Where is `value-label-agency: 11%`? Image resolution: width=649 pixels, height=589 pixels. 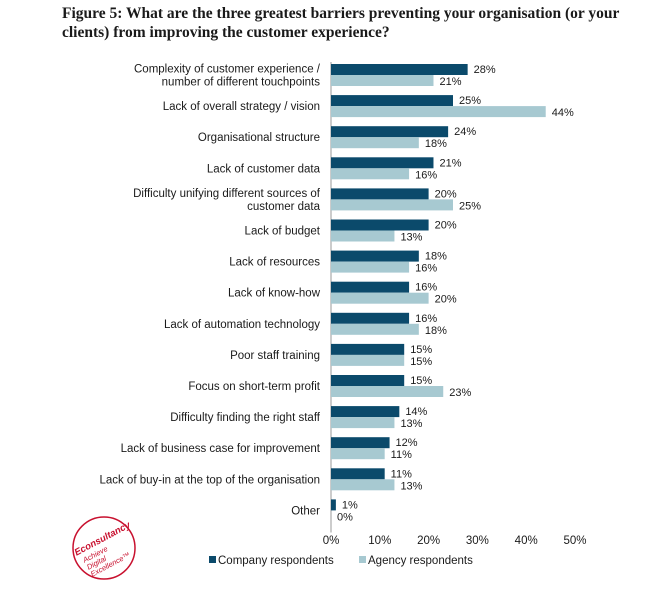 value-label-agency: 11% is located at coordinates (401, 455).